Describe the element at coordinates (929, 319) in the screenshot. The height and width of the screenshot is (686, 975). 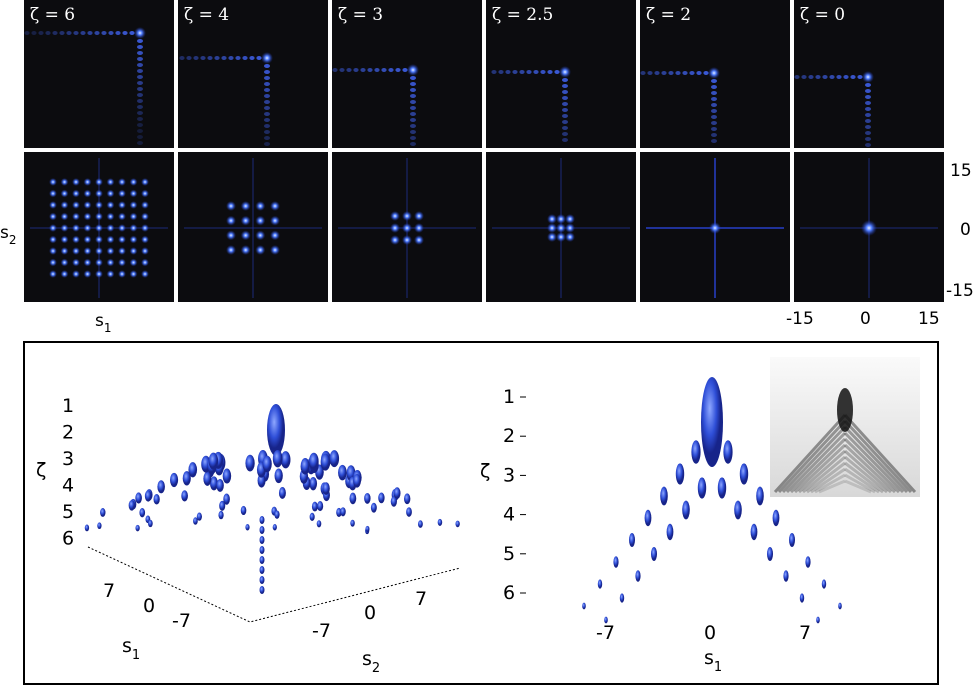
I see `x-tick: 15` at that location.